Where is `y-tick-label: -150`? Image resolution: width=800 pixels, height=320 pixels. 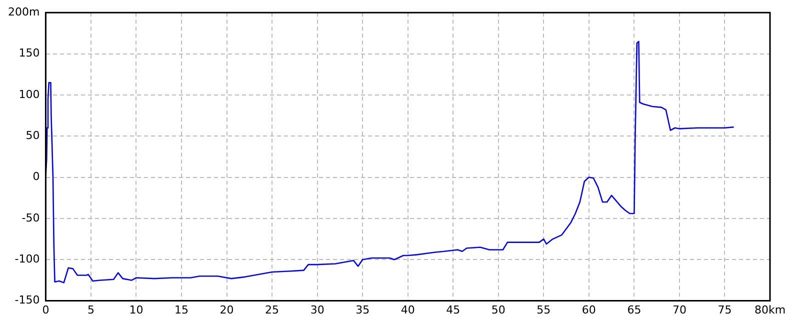
y-tick-label: -150 is located at coordinates (27, 300).